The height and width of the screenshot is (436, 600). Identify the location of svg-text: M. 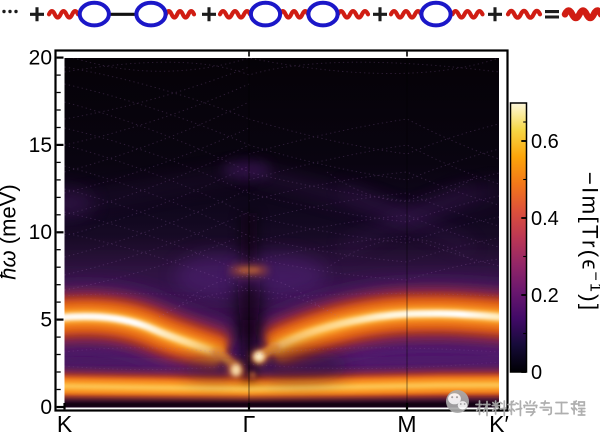
(406, 423).